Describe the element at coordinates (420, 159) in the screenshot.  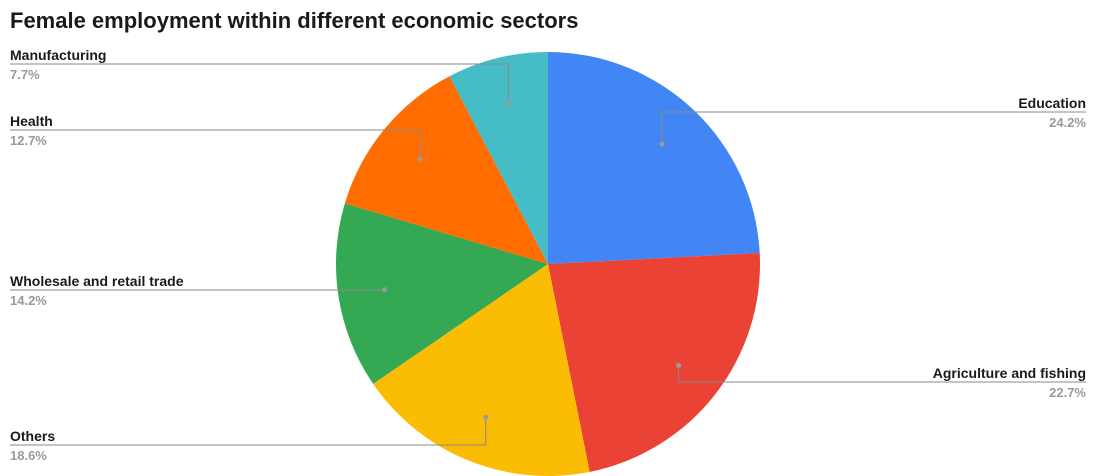
I see `leader-dot-health` at that location.